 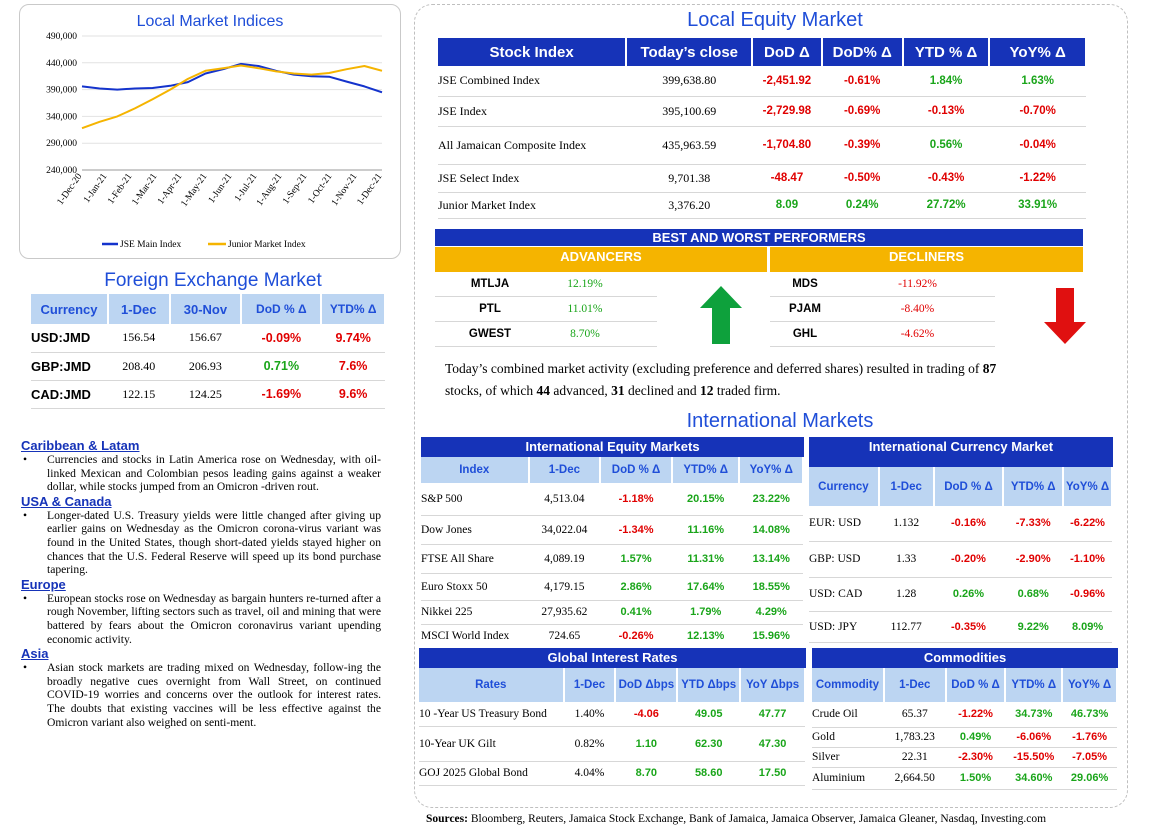 I want to click on lem-cell: 395,100.69, so click(x=689, y=111).